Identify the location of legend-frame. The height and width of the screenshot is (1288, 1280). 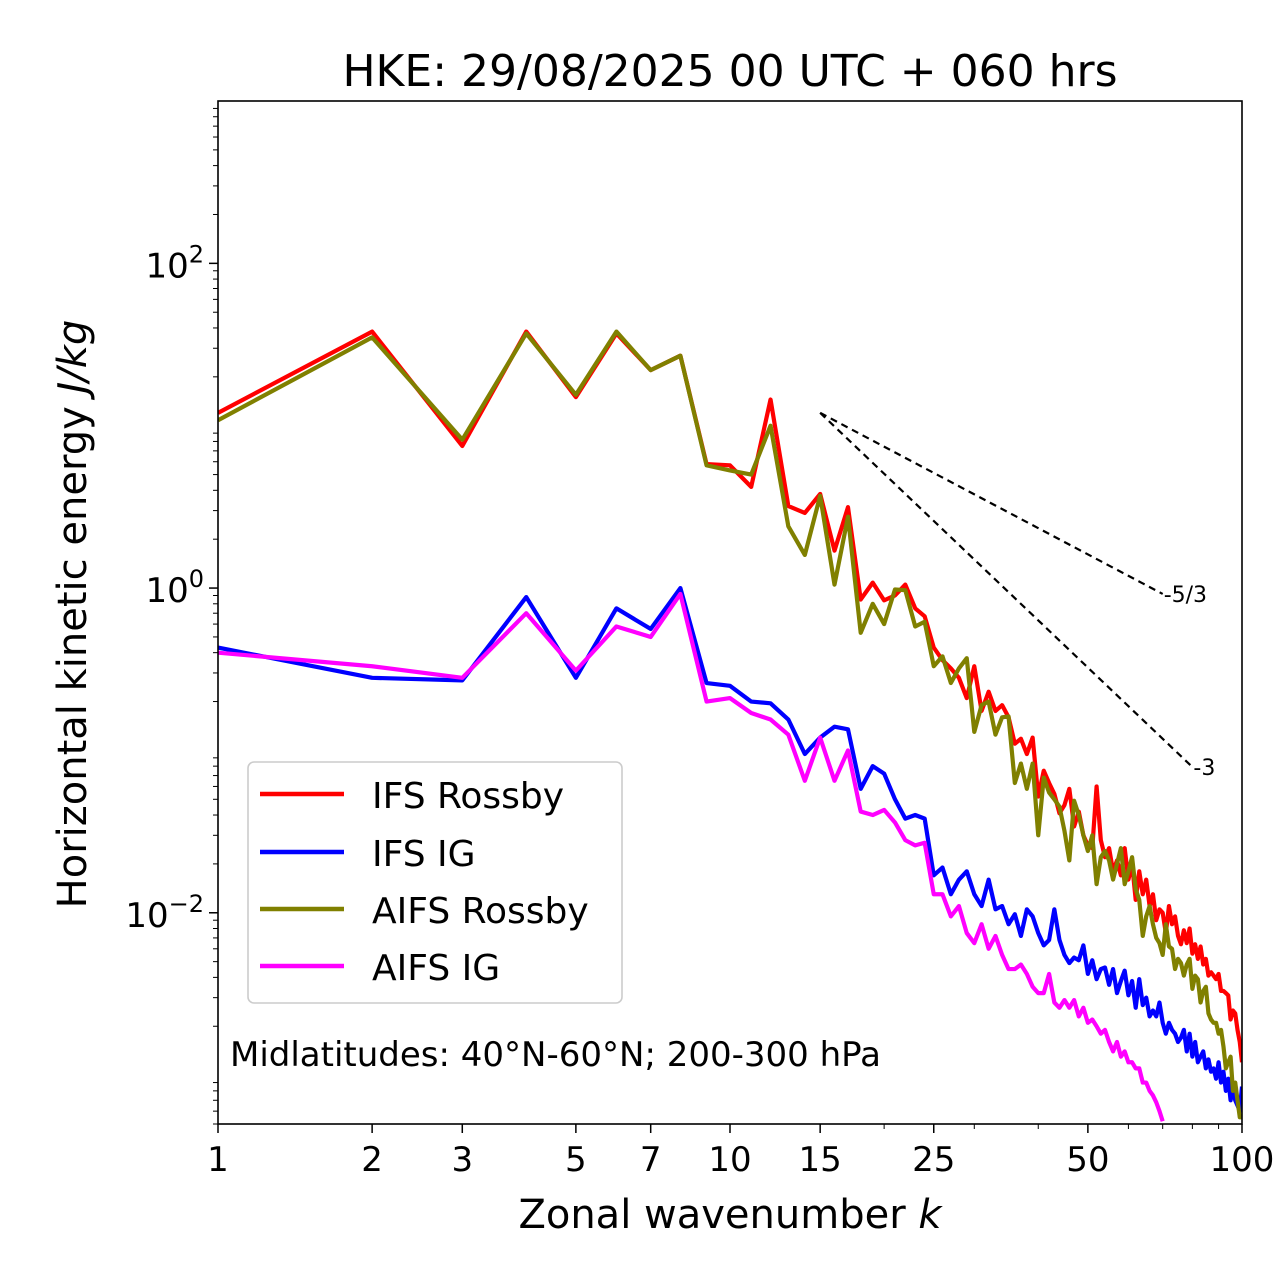
(435, 882).